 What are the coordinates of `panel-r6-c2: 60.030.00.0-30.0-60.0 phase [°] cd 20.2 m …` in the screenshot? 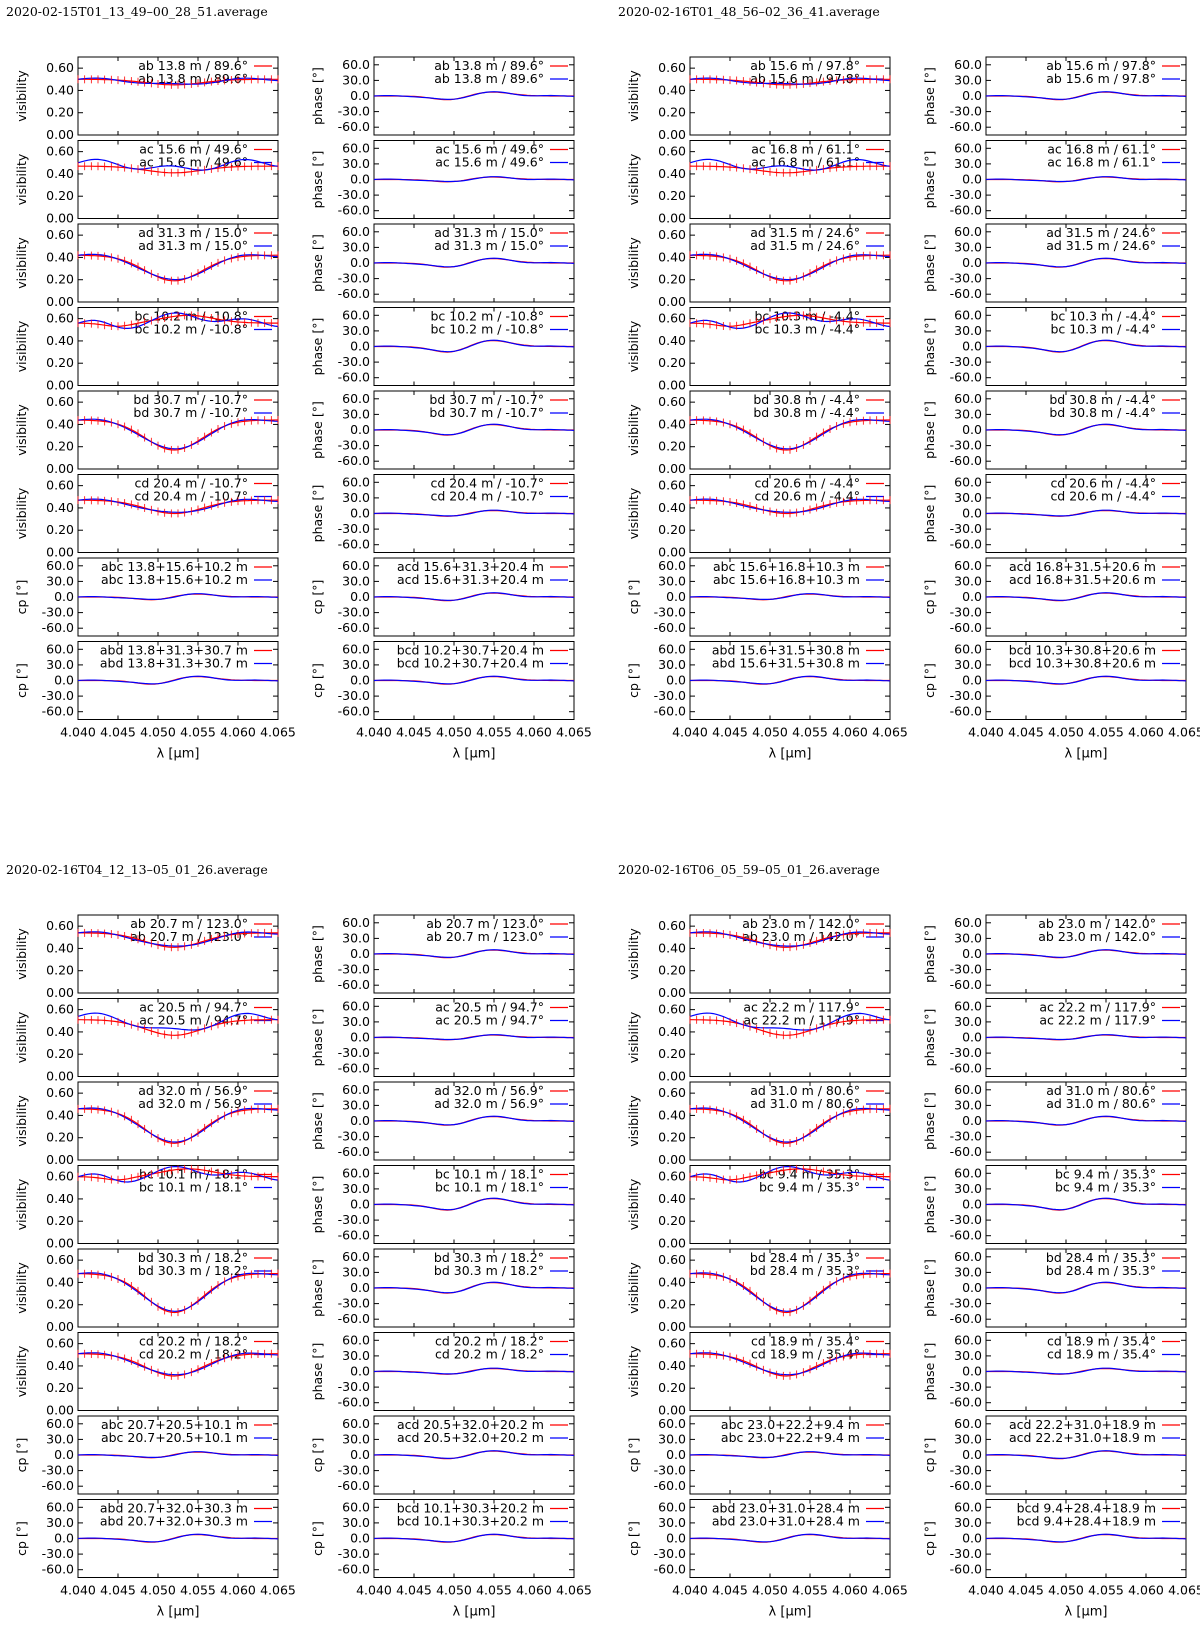 It's located at (442, 1371).